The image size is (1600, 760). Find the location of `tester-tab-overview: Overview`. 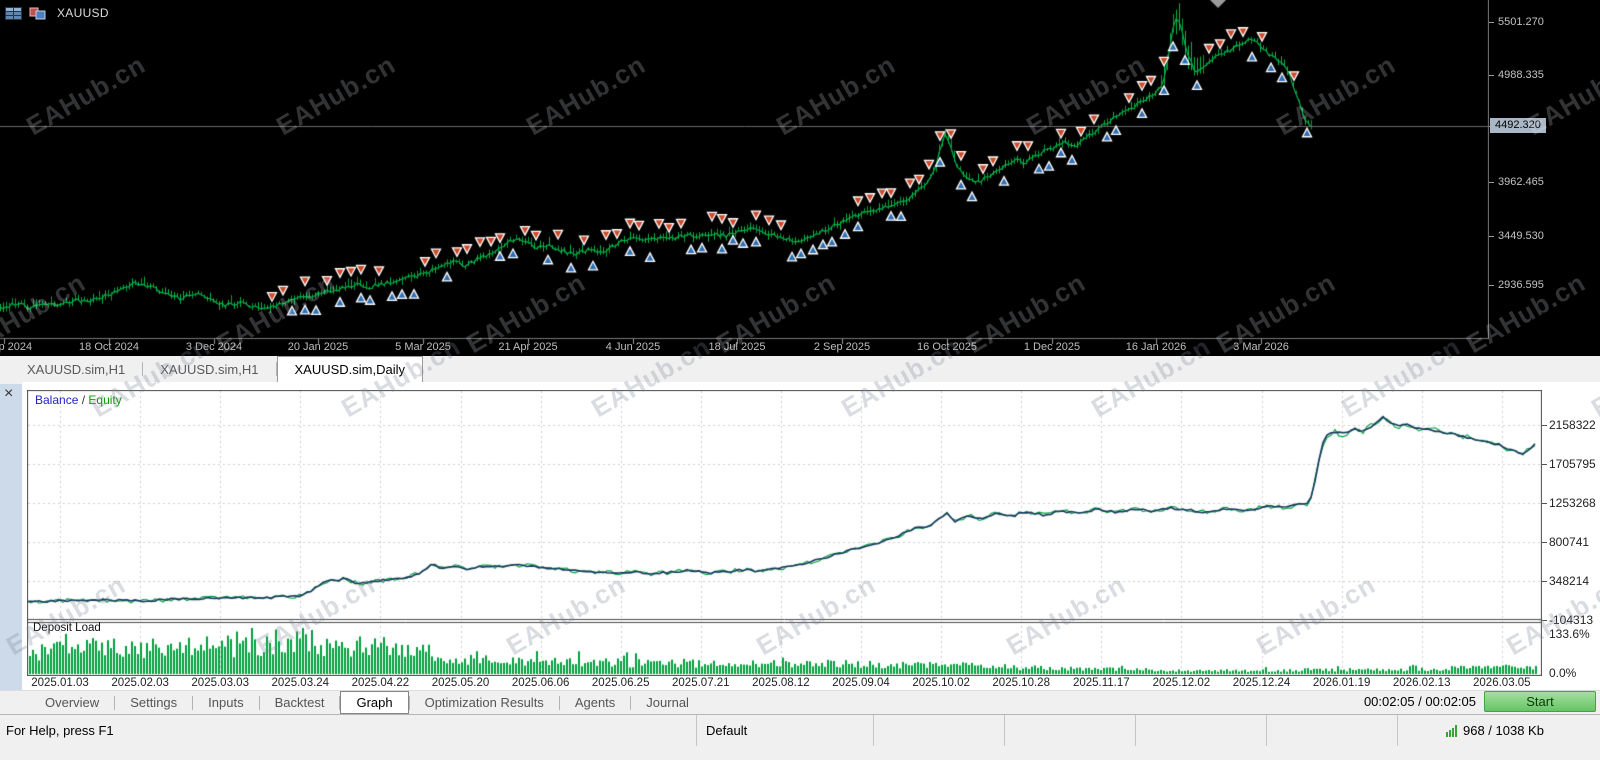

tester-tab-overview: Overview is located at coordinates (72, 702).